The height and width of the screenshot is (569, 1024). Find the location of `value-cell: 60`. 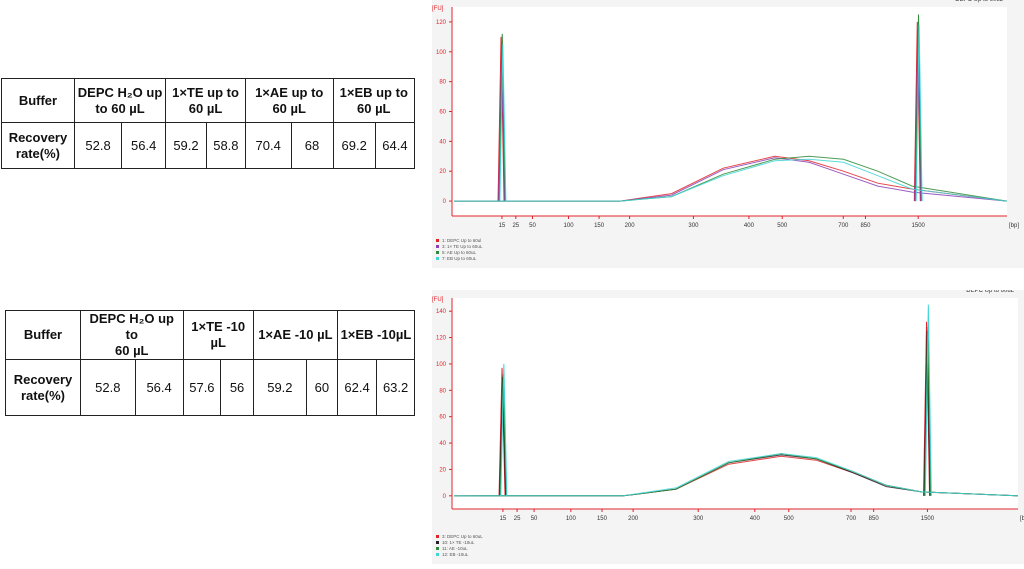

value-cell: 60 is located at coordinates (321, 387).